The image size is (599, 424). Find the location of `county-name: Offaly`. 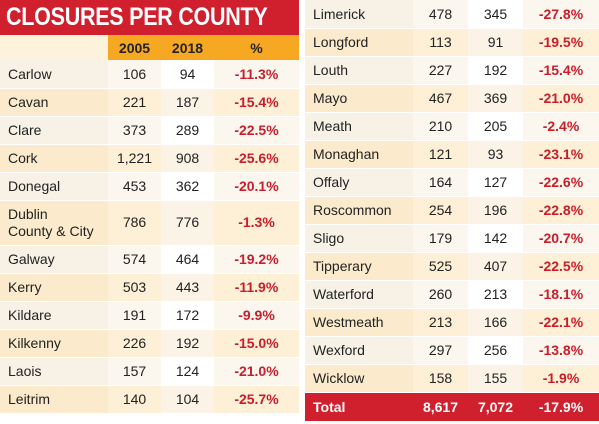

county-name: Offaly is located at coordinates (359, 182).